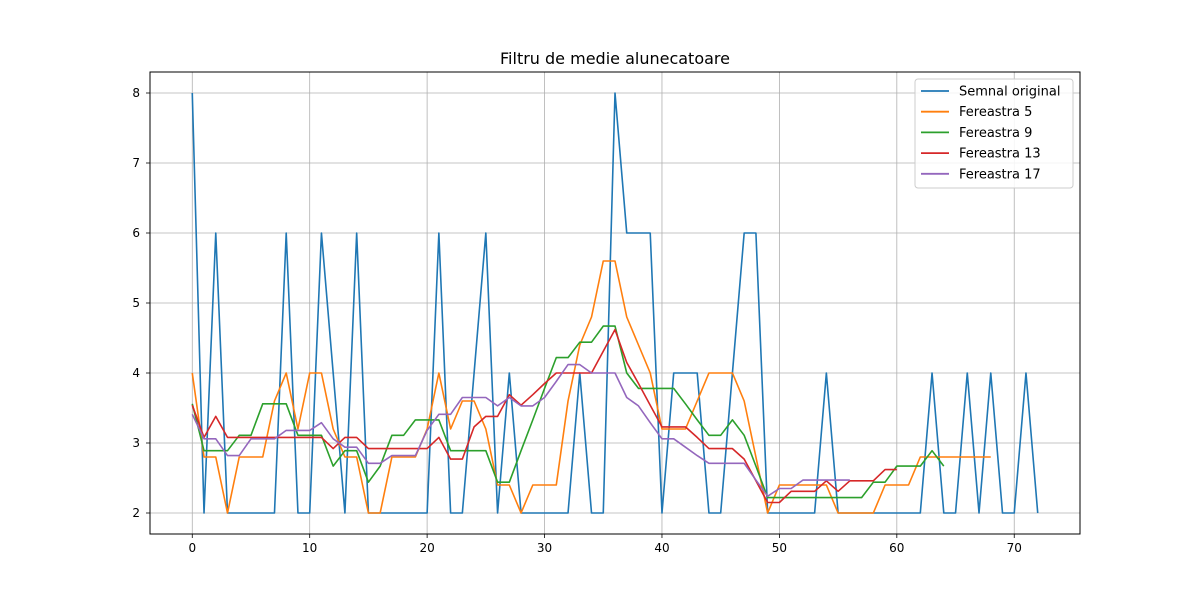  I want to click on y-tick-label: 3, so click(136, 443).